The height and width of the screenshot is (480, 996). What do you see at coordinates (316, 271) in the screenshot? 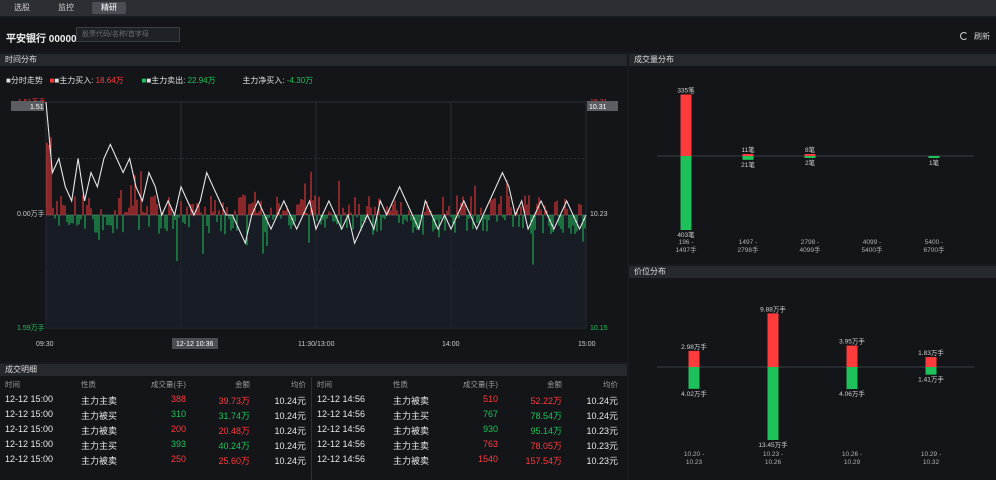
I see `lower-area` at bounding box center [316, 271].